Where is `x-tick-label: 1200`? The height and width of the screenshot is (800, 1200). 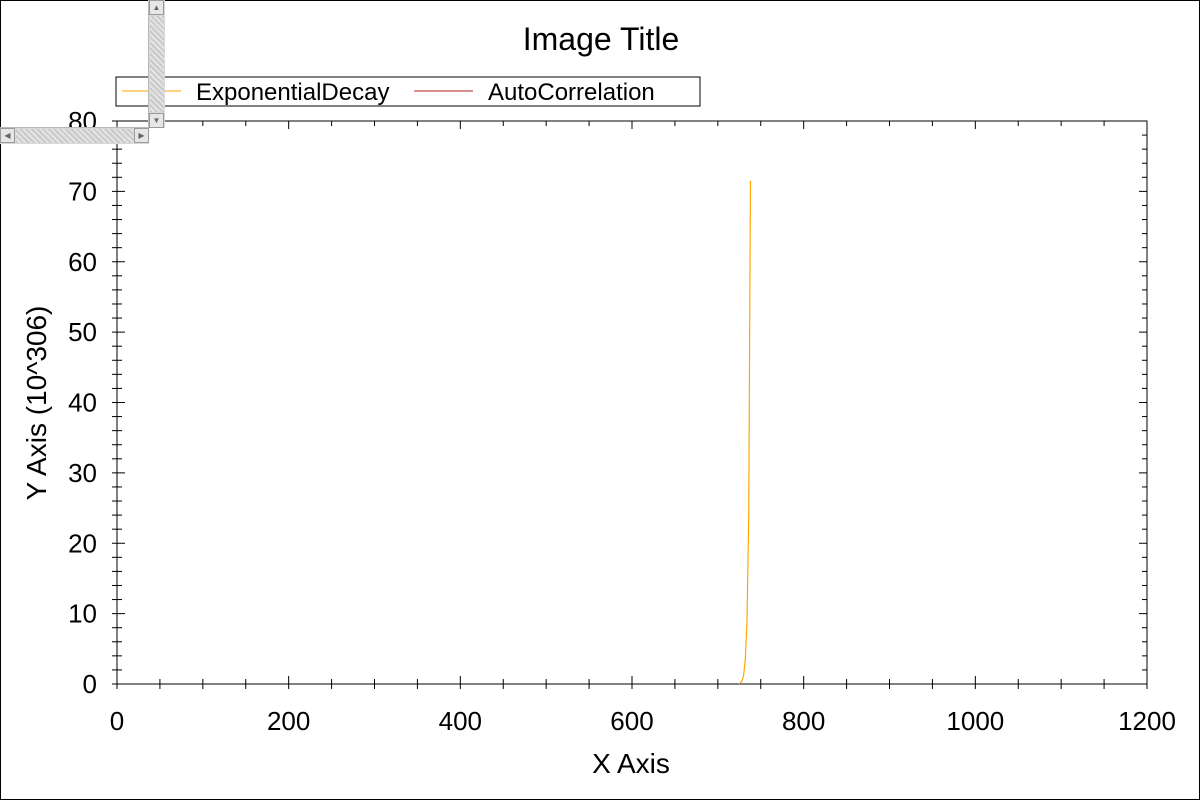 x-tick-label: 1200 is located at coordinates (1147, 721).